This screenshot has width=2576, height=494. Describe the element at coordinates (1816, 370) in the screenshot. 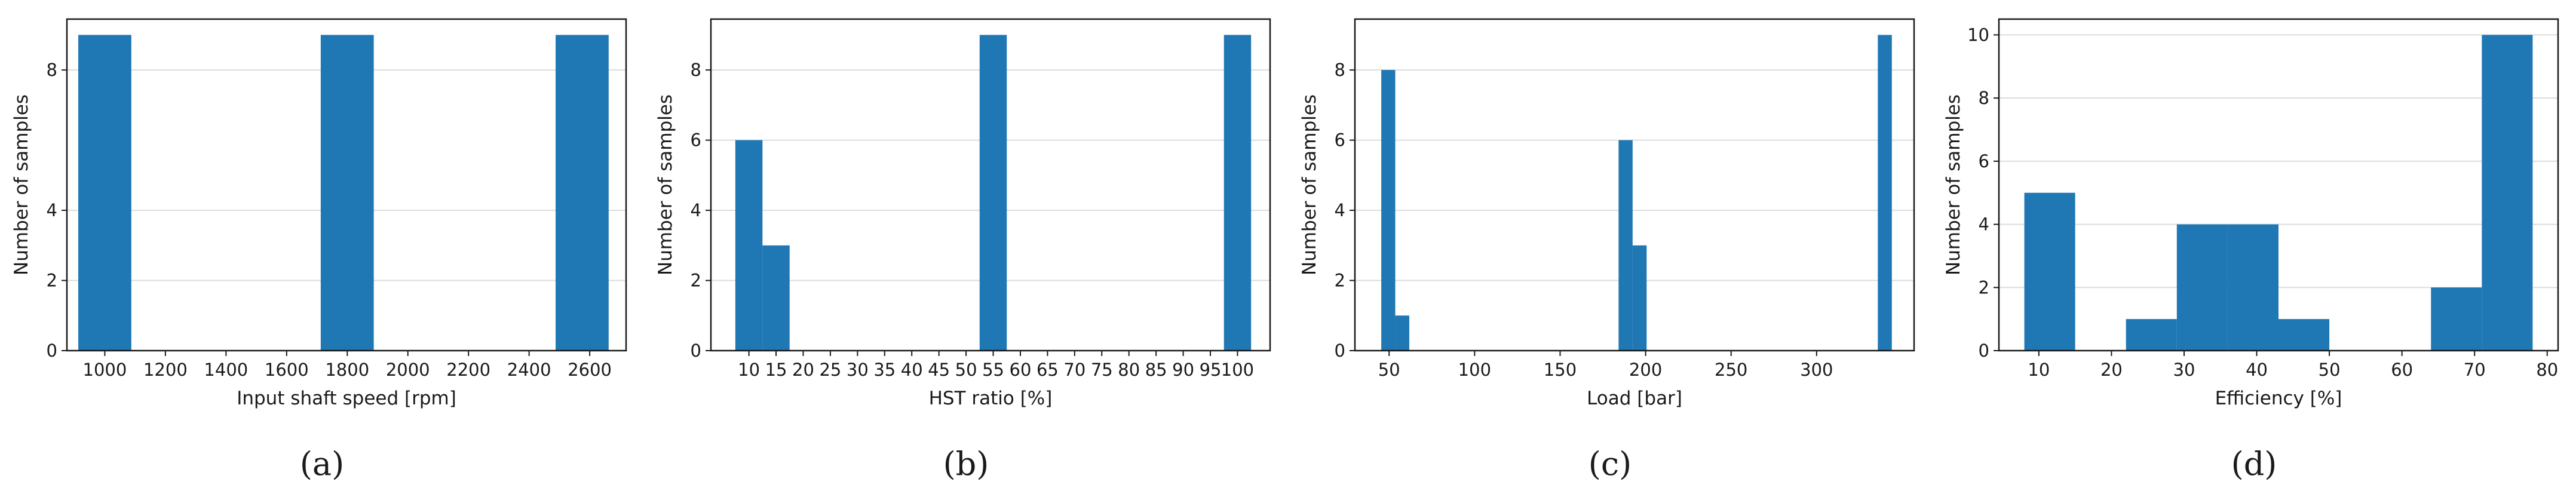

I see `x-tick-label: 300` at that location.